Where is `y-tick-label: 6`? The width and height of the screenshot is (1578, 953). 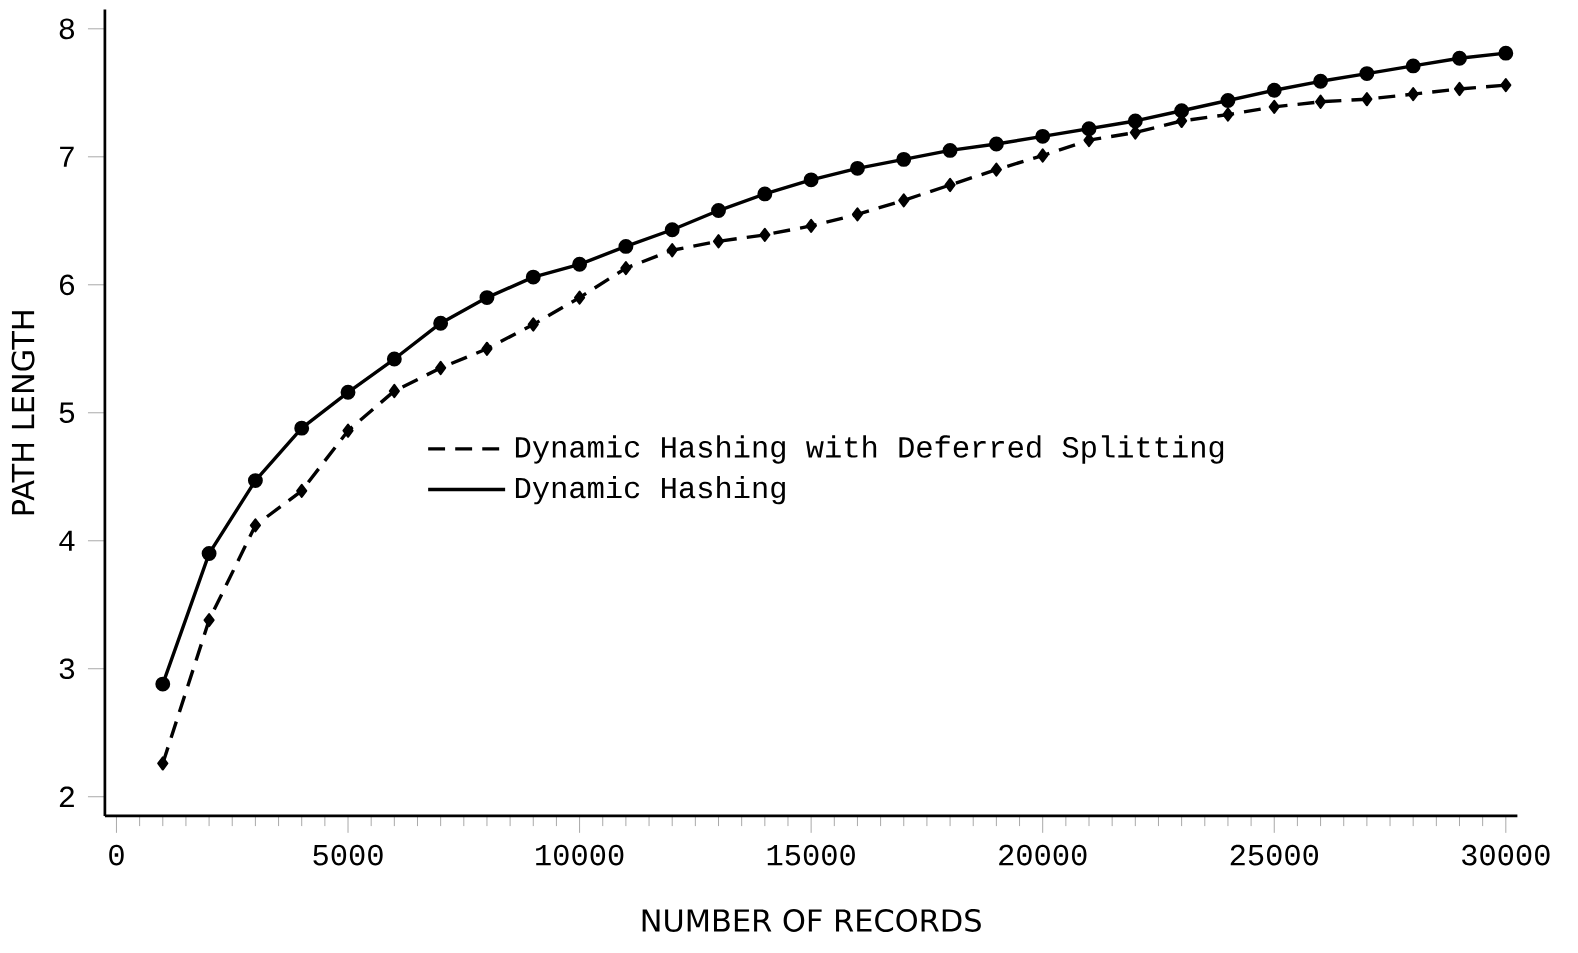 y-tick-label: 6 is located at coordinates (67, 285).